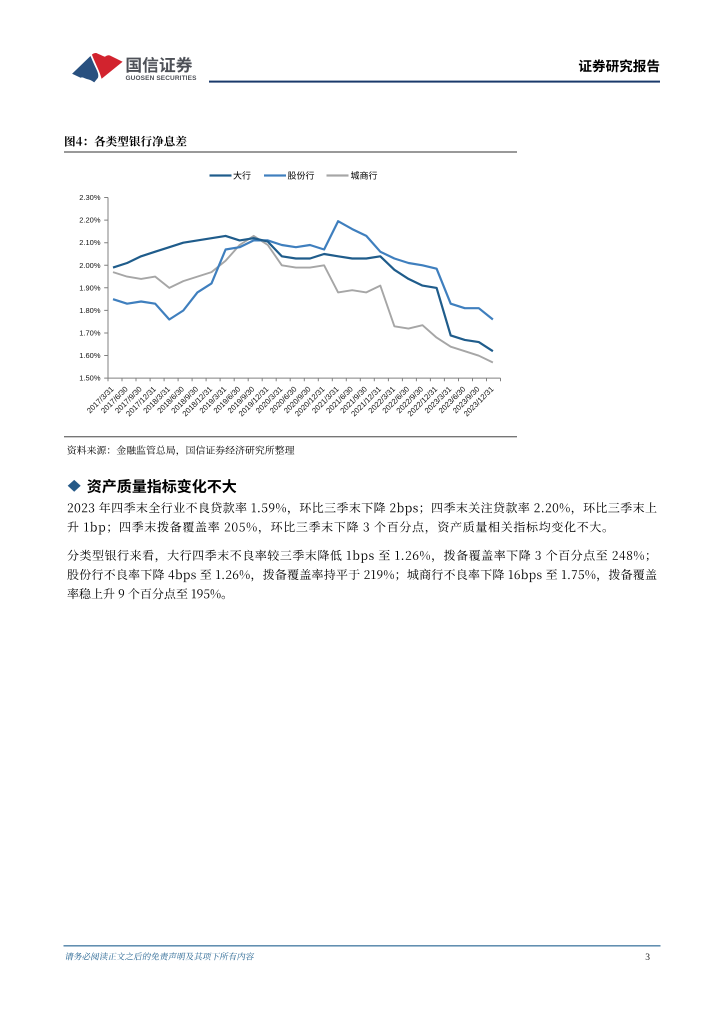 This screenshot has height=1024, width=724. I want to click on svg-text: GUOSEN SECURITIES, so click(162, 78).